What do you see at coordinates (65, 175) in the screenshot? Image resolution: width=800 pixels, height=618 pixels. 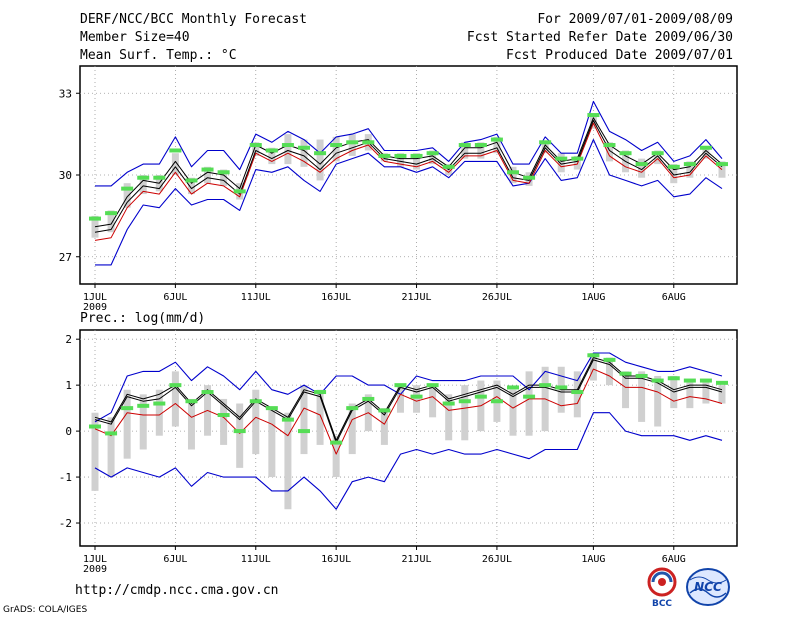 I see `y-tick-label: 30` at bounding box center [65, 175].